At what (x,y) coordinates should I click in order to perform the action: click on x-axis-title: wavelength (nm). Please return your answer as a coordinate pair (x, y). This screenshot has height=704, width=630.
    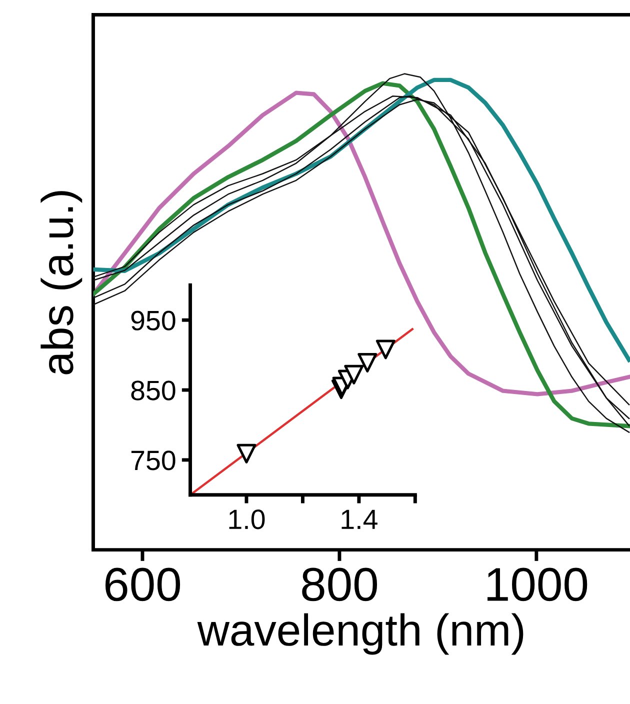
    Looking at the image, I should click on (360, 634).